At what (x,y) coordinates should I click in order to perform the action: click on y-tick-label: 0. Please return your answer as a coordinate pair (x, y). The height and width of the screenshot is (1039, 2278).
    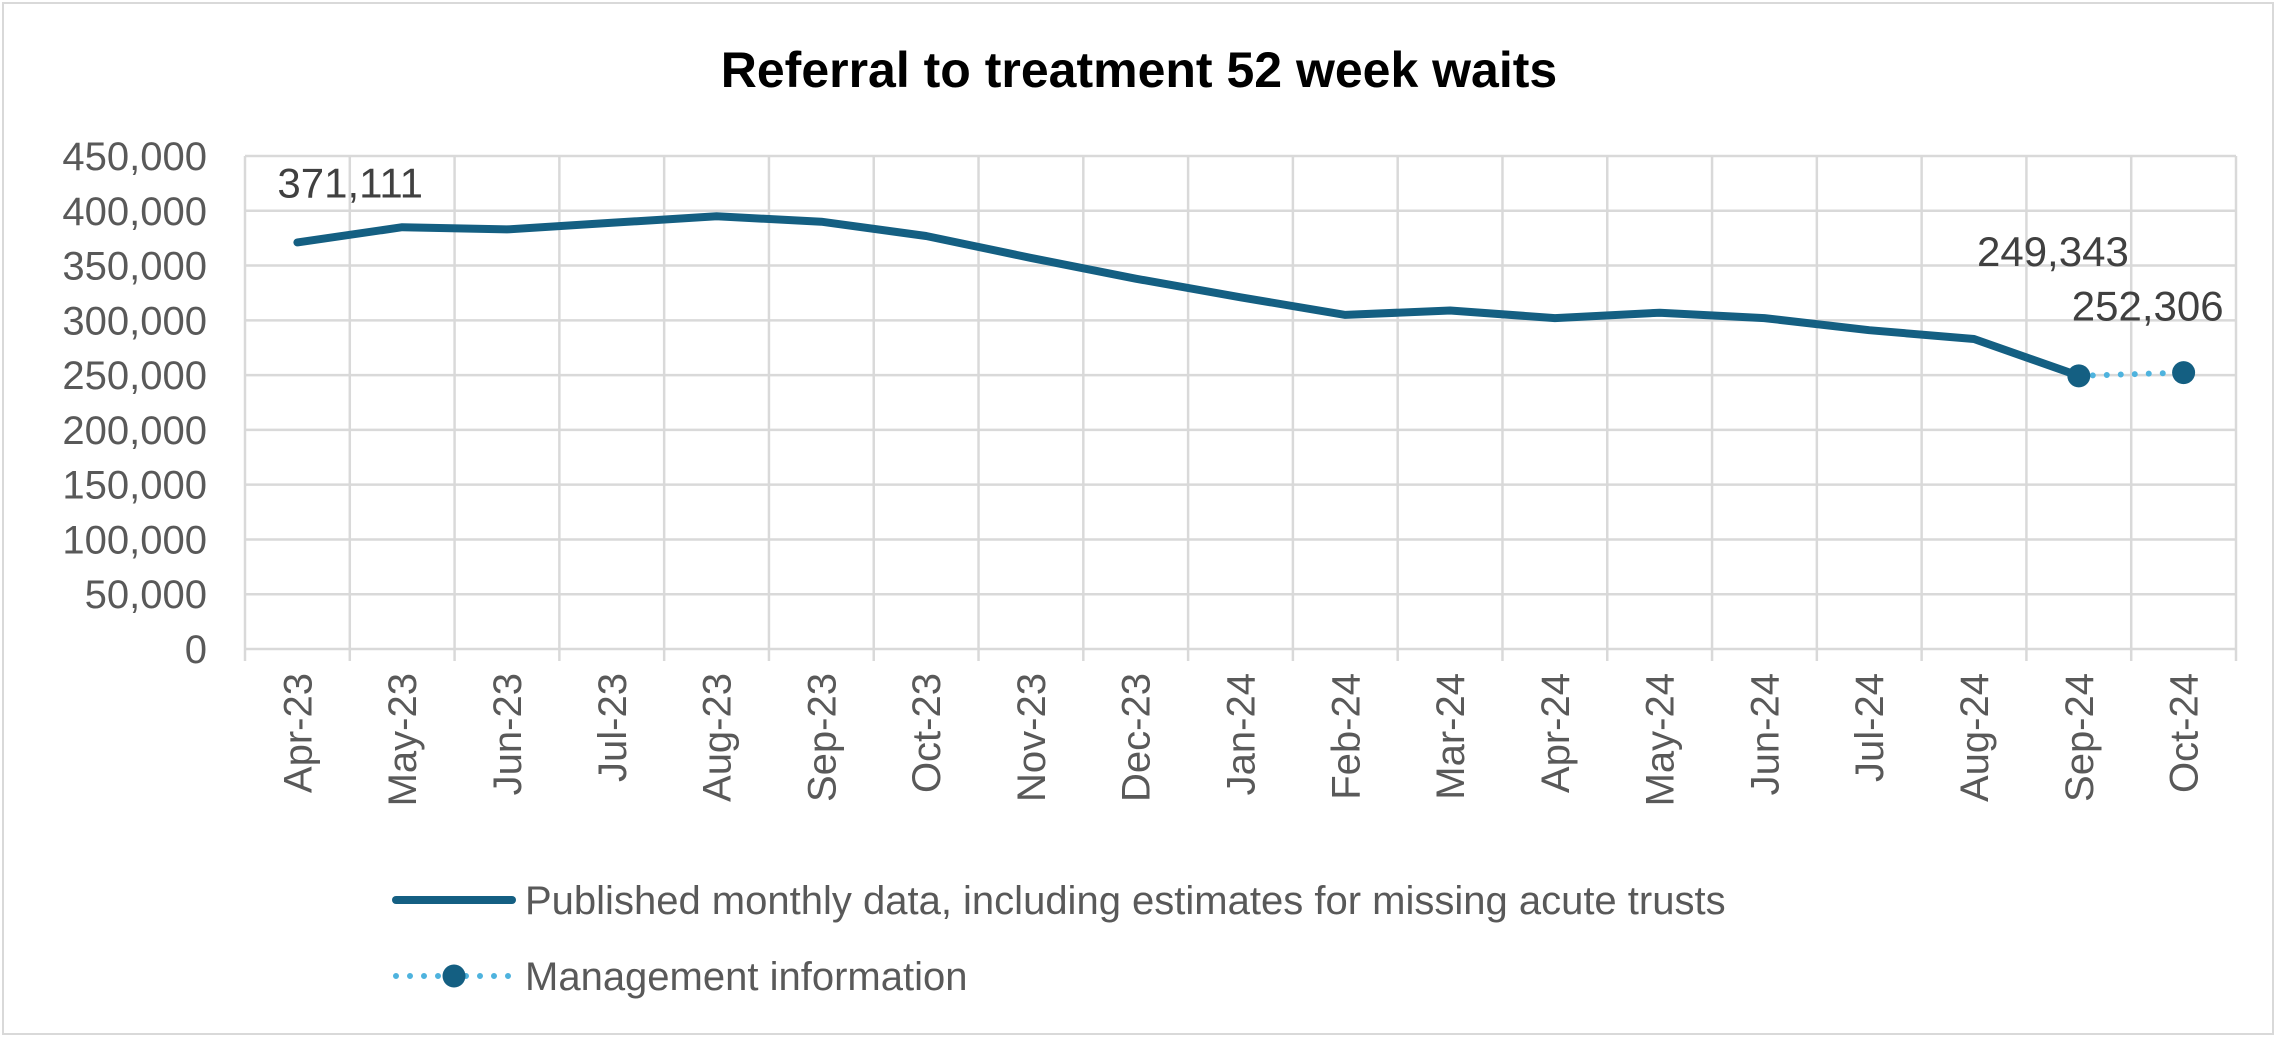
    Looking at the image, I should click on (196, 650).